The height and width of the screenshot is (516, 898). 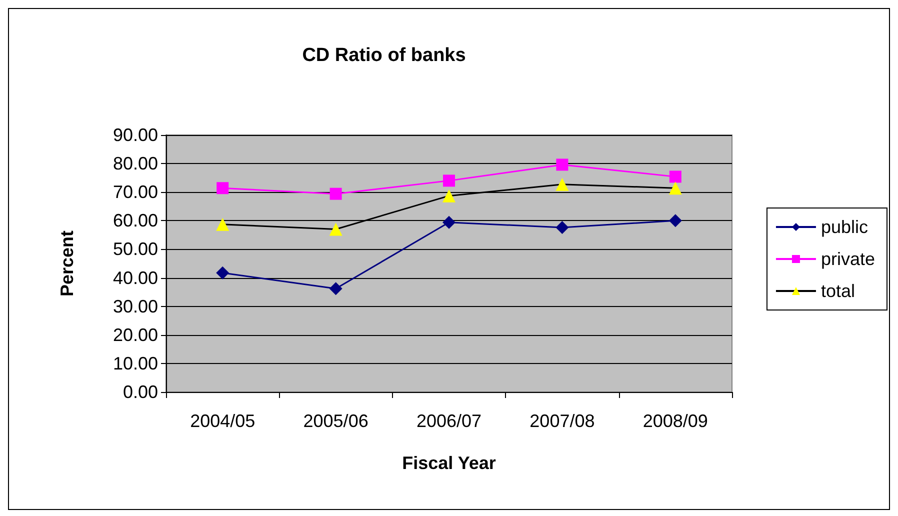 What do you see at coordinates (838, 291) in the screenshot?
I see `legend-label: total` at bounding box center [838, 291].